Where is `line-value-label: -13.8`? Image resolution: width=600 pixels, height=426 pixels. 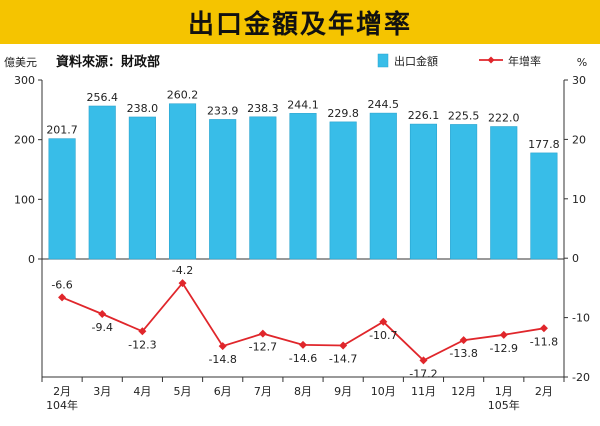 line-value-label: -13.8 is located at coordinates (463, 353).